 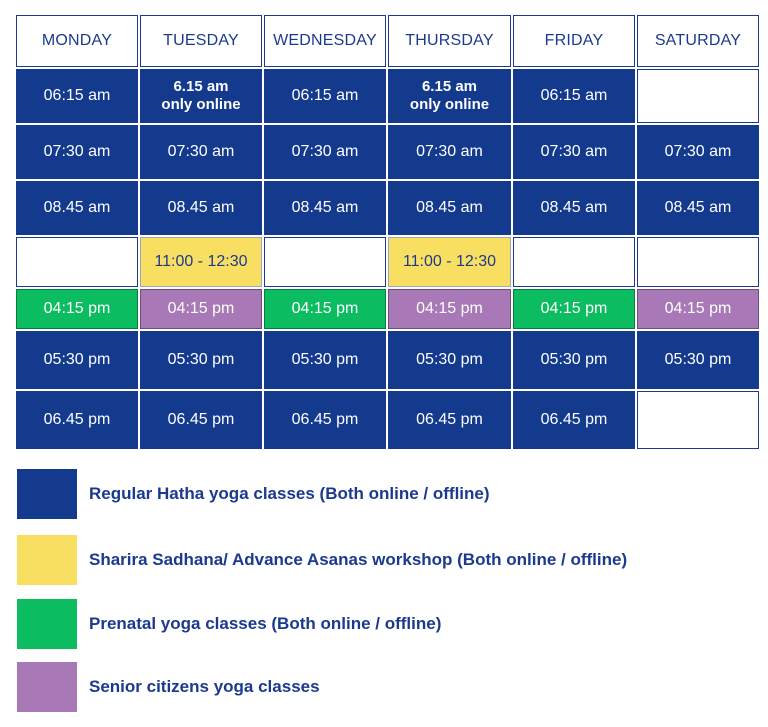 I want to click on day-header-saturday: SATURDAY, so click(x=698, y=41).